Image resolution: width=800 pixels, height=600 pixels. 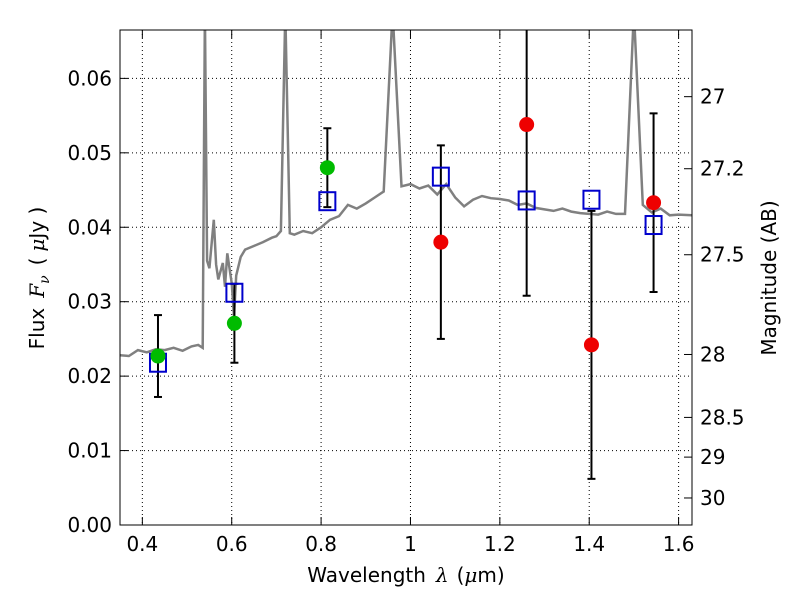 What do you see at coordinates (232, 544) in the screenshot?
I see `x-tick-label: 0.6` at bounding box center [232, 544].